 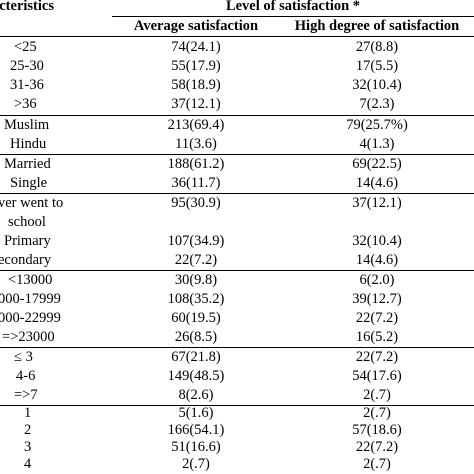 What do you see at coordinates (196, 260) in the screenshot?
I see `avg-cell: 22(7.2)` at bounding box center [196, 260].